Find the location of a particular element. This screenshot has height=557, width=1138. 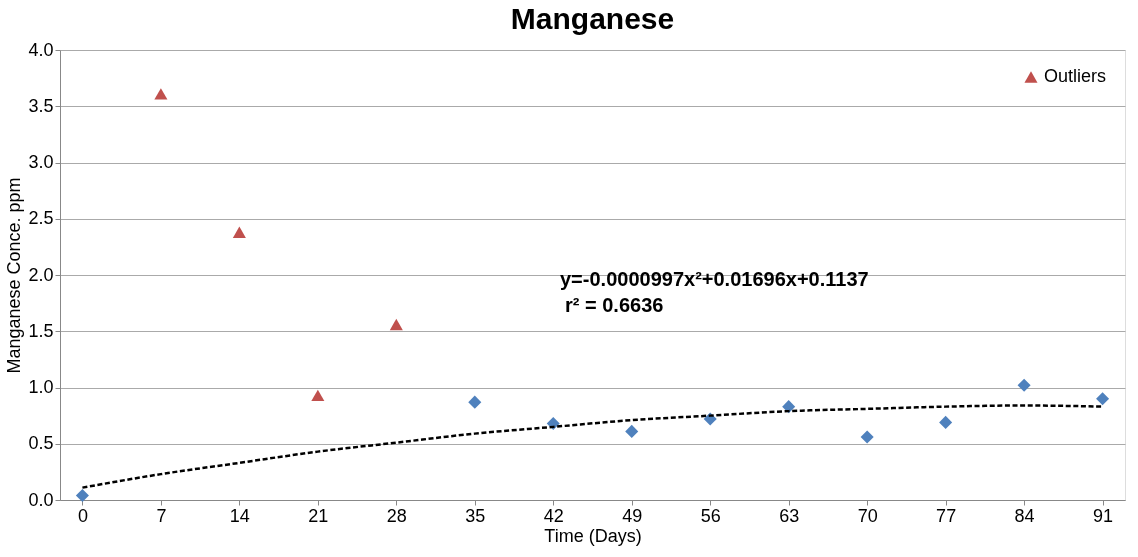

x-tick-label: 56 is located at coordinates (710, 515).